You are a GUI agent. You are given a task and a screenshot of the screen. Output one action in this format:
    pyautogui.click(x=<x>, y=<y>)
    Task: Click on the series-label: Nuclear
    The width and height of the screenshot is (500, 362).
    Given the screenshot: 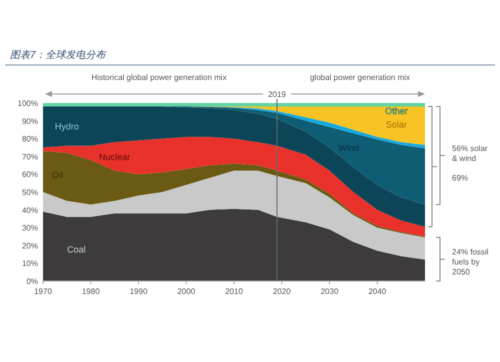 What is the action you would take?
    pyautogui.click(x=114, y=157)
    